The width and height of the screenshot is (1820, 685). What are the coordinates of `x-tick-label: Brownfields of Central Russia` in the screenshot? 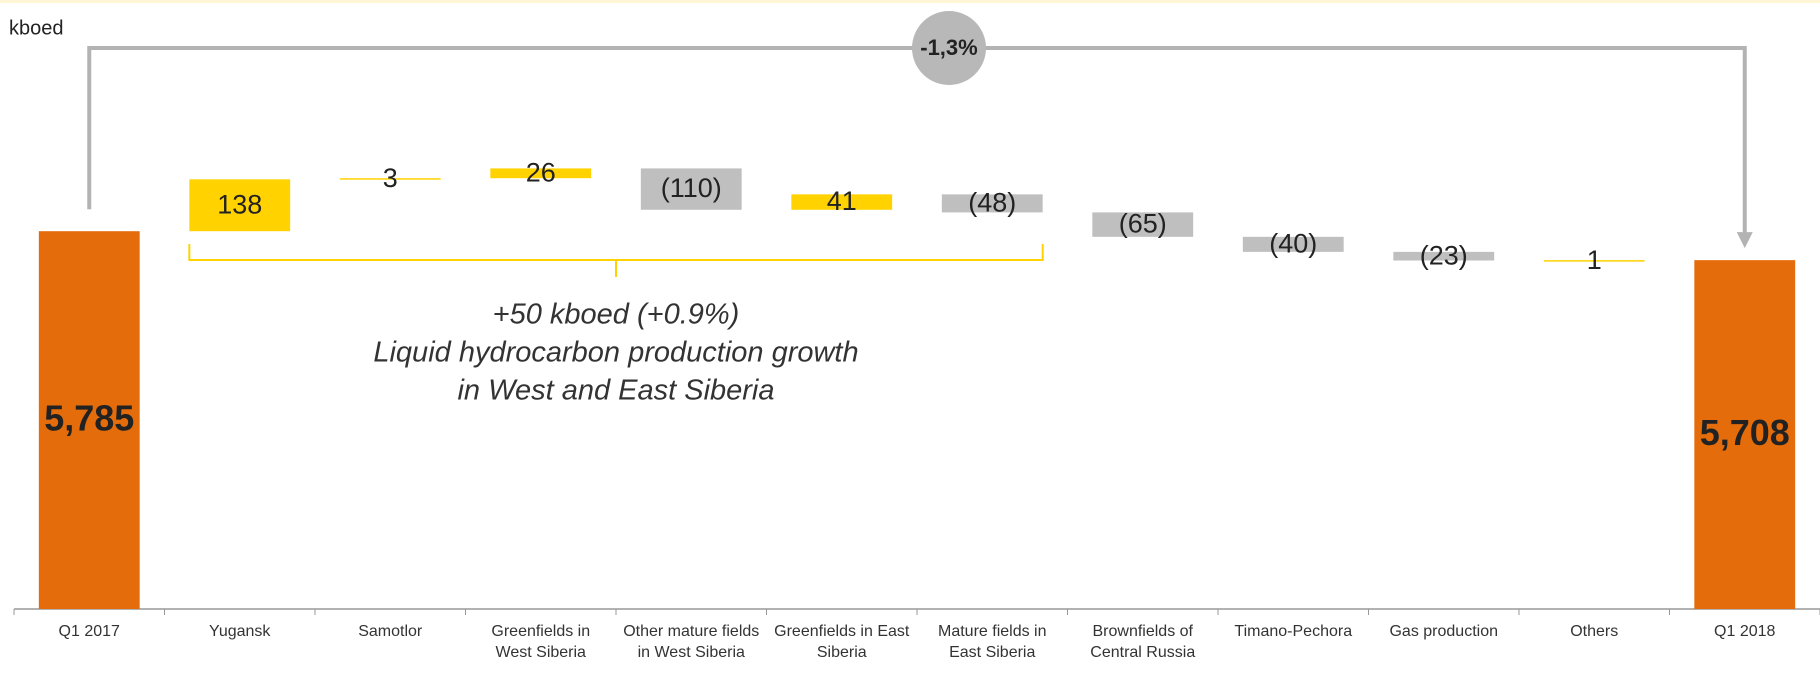 It's located at (1142, 642).